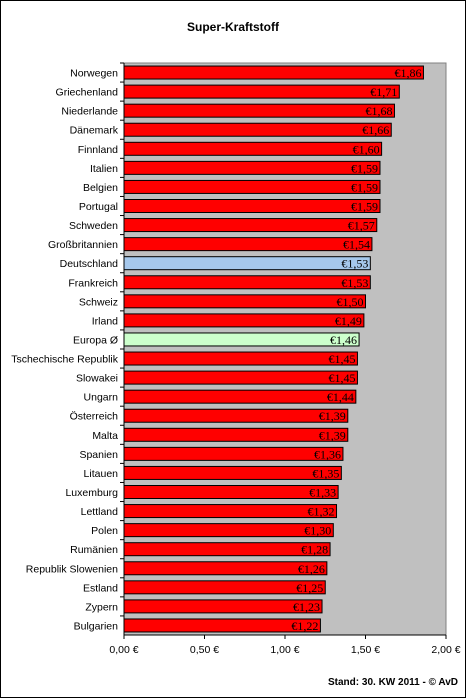  Describe the element at coordinates (93, 226) in the screenshot. I see `category-label: Schweden` at that location.